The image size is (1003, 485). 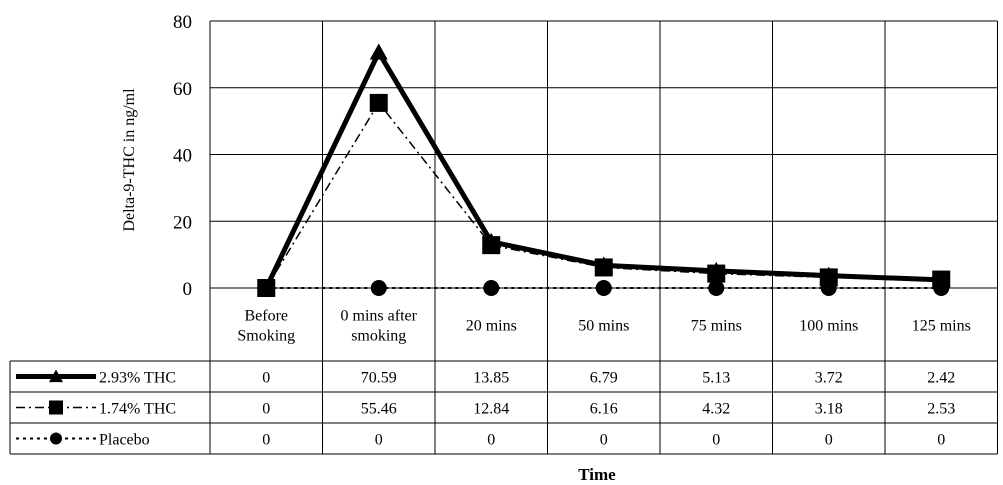 What do you see at coordinates (491, 378) in the screenshot?
I see `data-table-cell: 13.85` at bounding box center [491, 378].